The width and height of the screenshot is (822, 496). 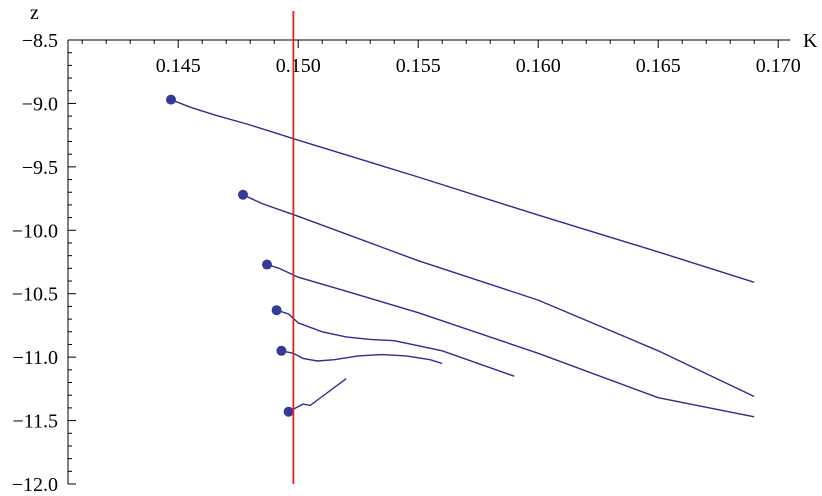 I want to click on y-axis-label: z, so click(x=34, y=13).